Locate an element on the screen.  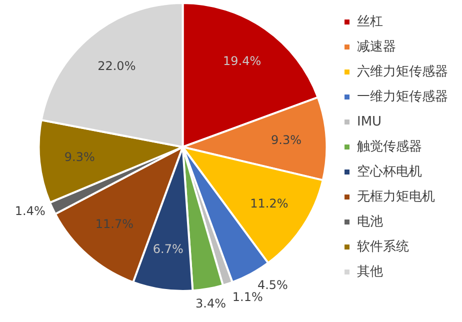
legend-label: 触觉传感器 is located at coordinates (389, 146).